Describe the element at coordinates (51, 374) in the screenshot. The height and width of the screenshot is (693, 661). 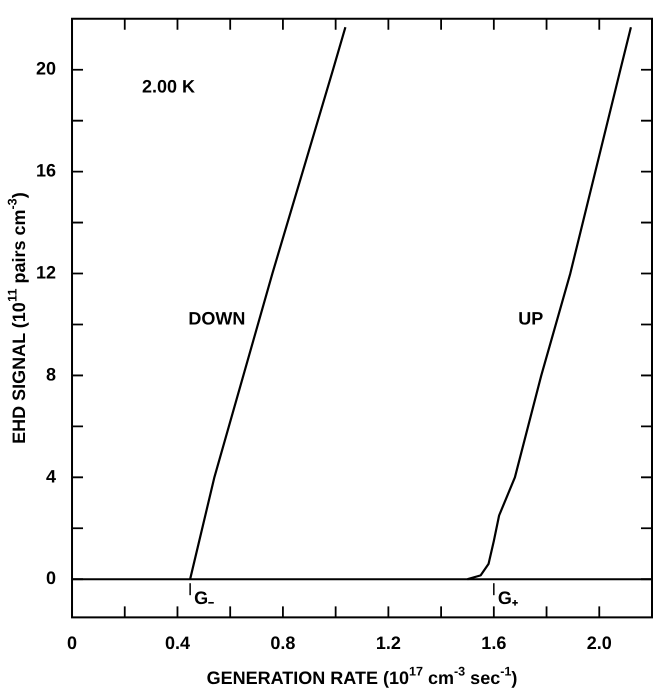
I see `y-tick-label: 8` at that location.